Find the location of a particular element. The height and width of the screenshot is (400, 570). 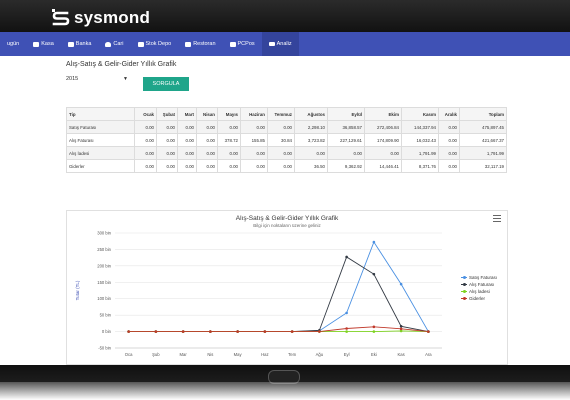

x-tick-label: Eki is located at coordinates (374, 354).